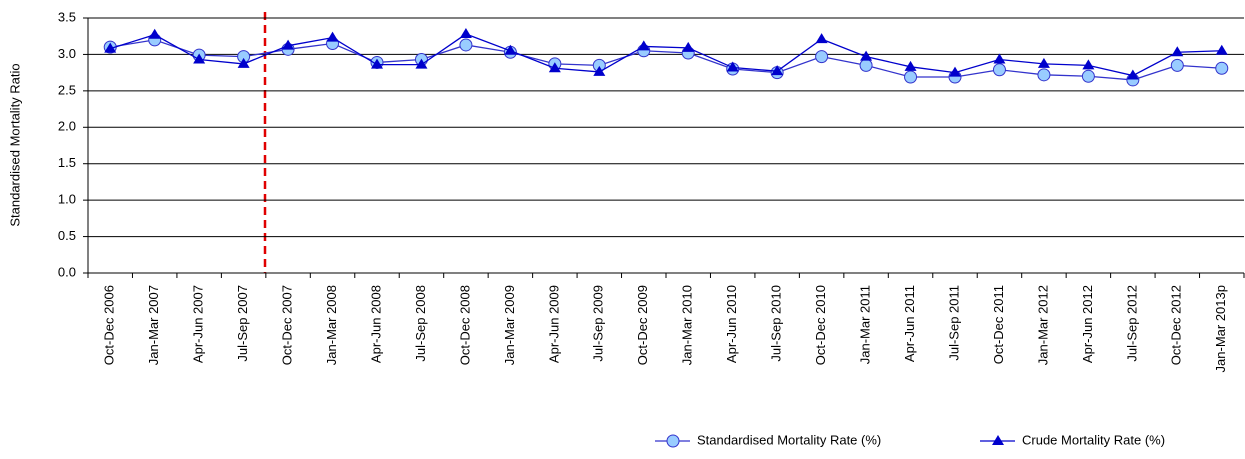 The width and height of the screenshot is (1245, 459). I want to click on x-tick-label: Apr-Jun 2012, so click(1087, 324).